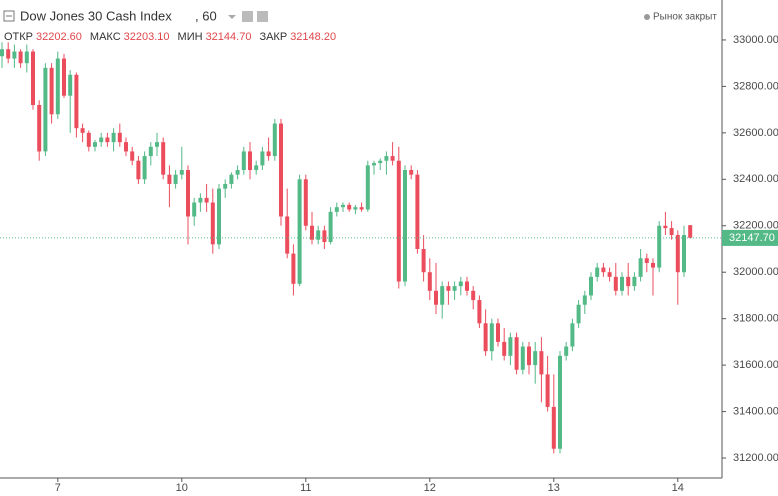  Describe the element at coordinates (647, 17) in the screenshot. I see `status-dot` at that location.